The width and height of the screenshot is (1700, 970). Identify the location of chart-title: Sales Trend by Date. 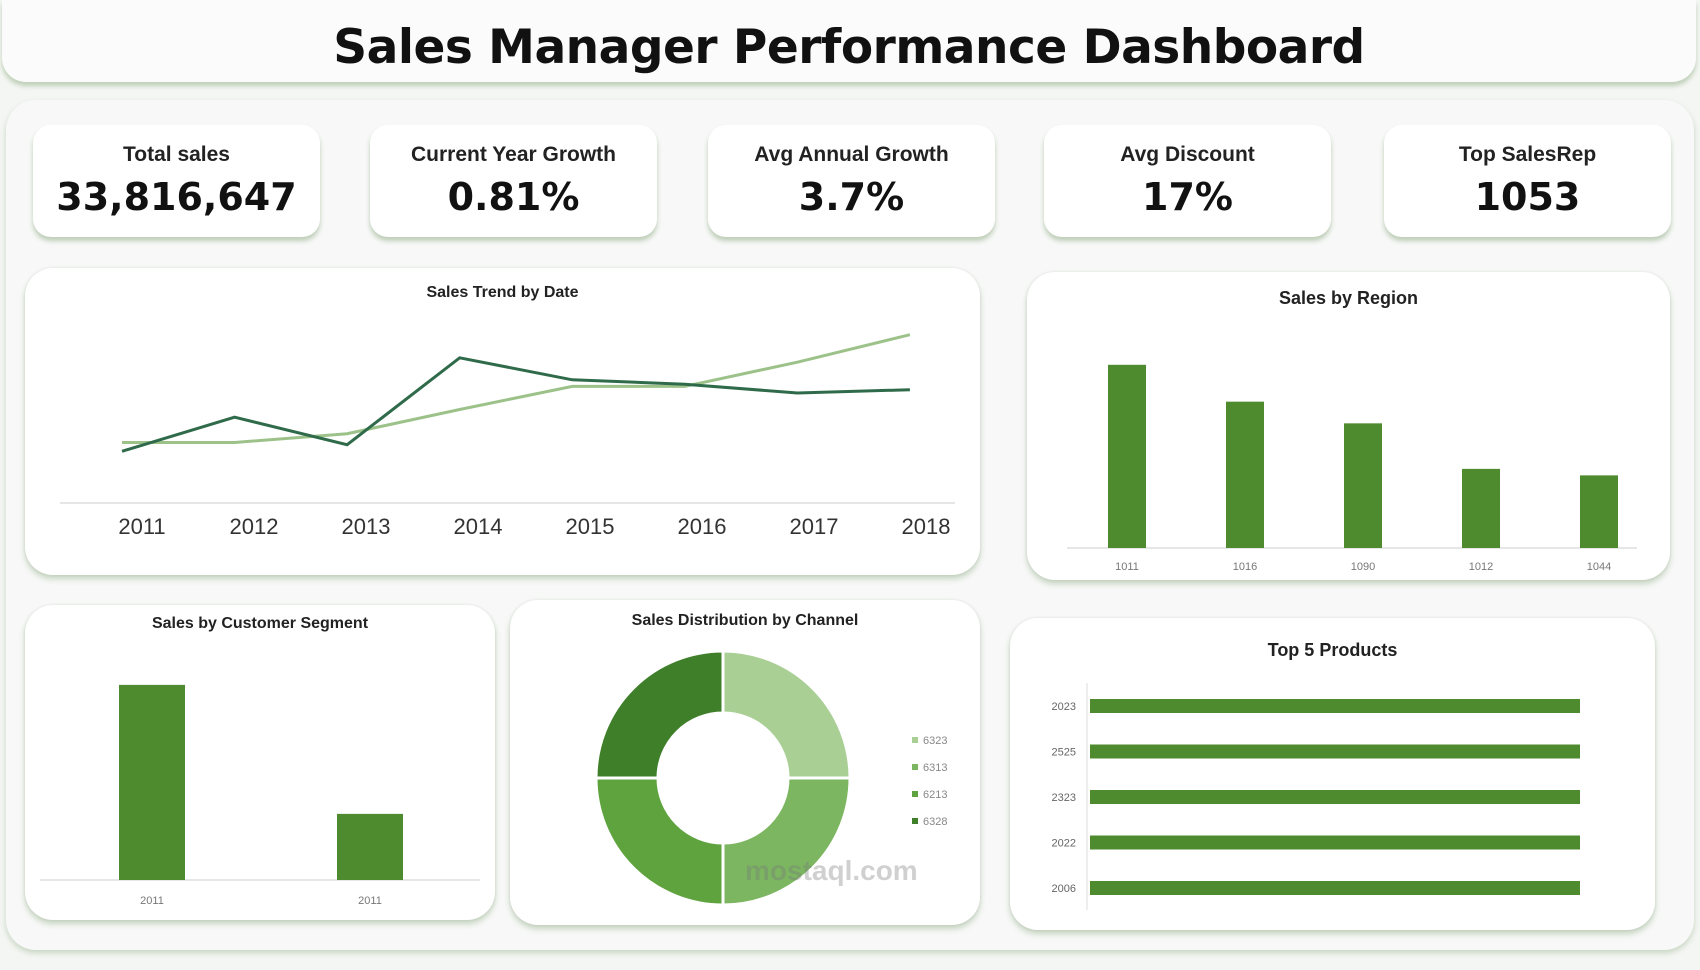
(502, 292).